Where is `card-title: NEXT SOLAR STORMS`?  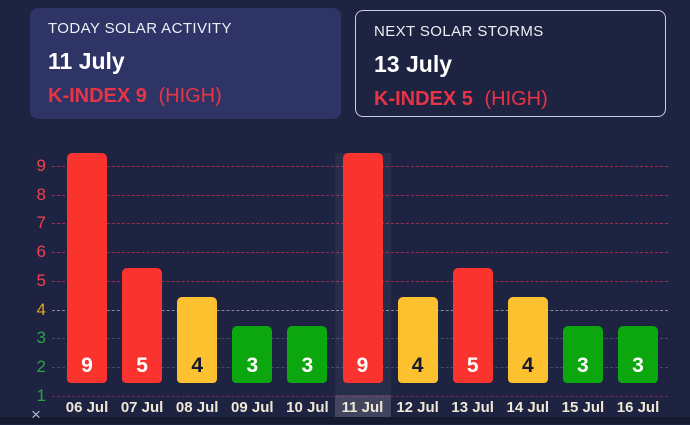
card-title: NEXT SOLAR STORMS is located at coordinates (459, 31).